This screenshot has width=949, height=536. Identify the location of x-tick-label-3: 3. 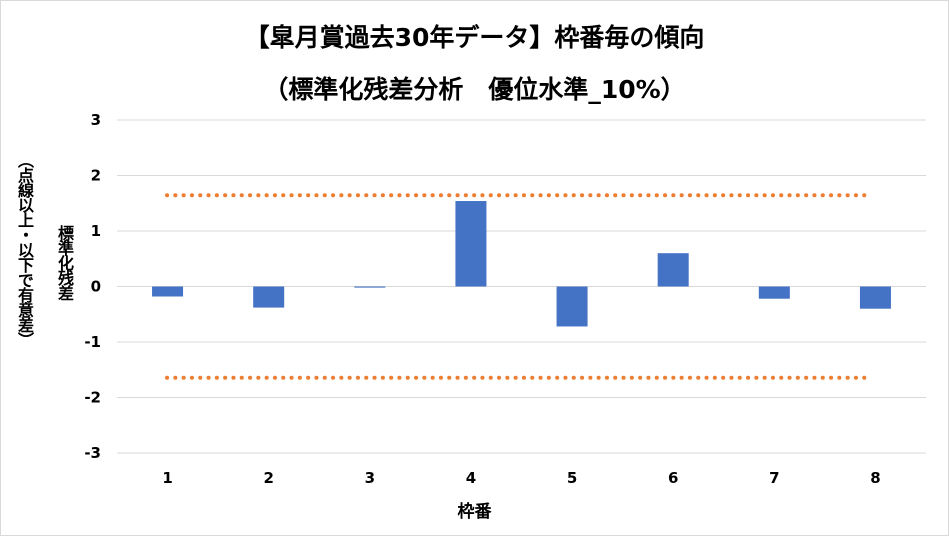
(370, 478).